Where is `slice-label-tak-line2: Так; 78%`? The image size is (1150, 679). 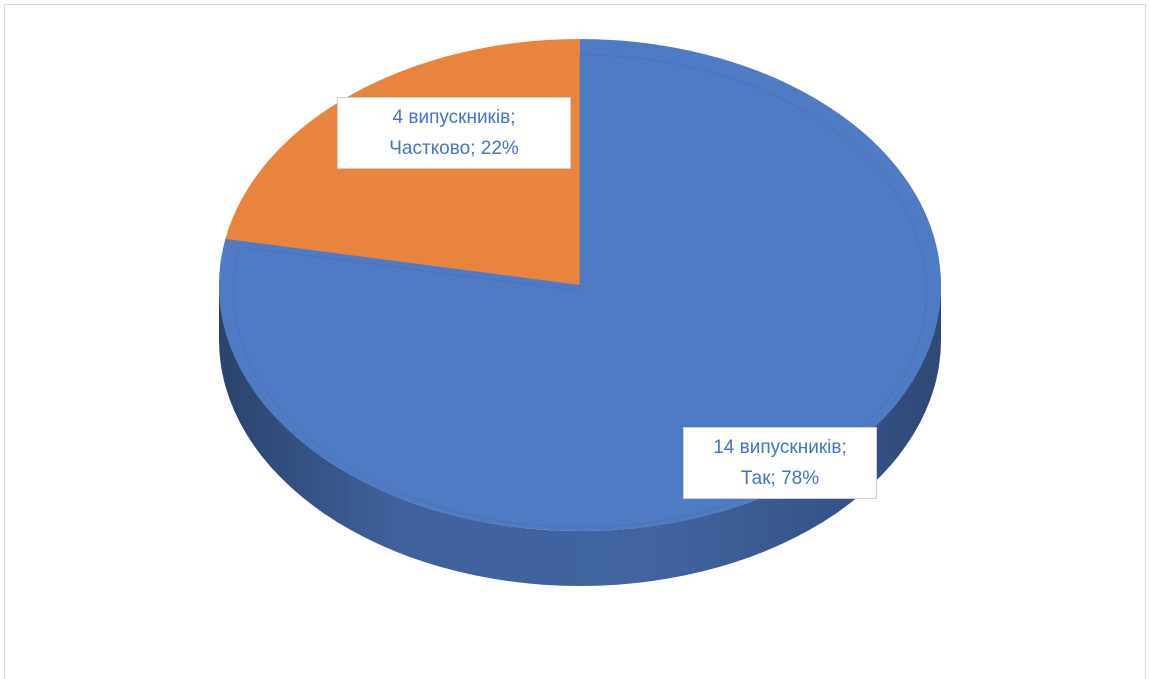
slice-label-tak-line2: Так; 78% is located at coordinates (780, 478).